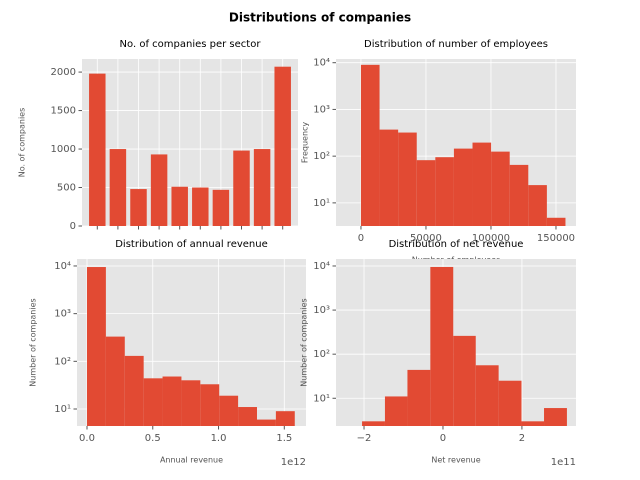 This screenshot has height=480, width=640. What do you see at coordinates (491, 238) in the screenshot?
I see `x-tick-label: 100000` at bounding box center [491, 238].